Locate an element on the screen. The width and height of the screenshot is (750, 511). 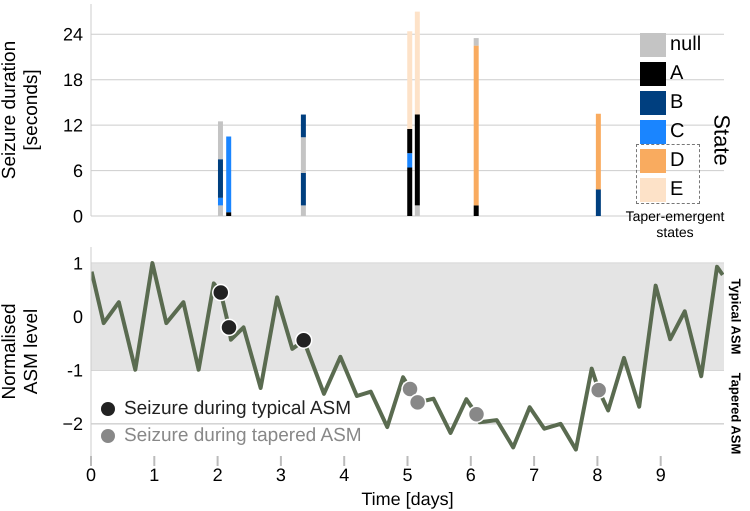
annotation: Taper-emergent states is located at coordinates (675, 224).